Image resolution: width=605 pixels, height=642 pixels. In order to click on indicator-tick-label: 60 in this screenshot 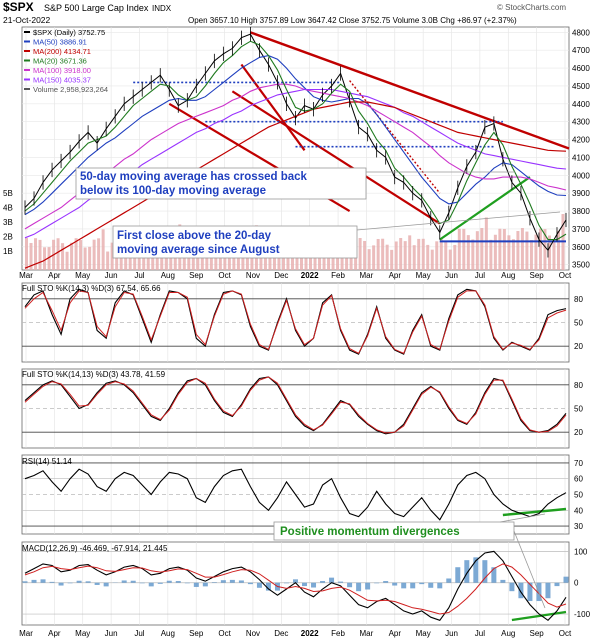, I will do `click(578, 479)`.